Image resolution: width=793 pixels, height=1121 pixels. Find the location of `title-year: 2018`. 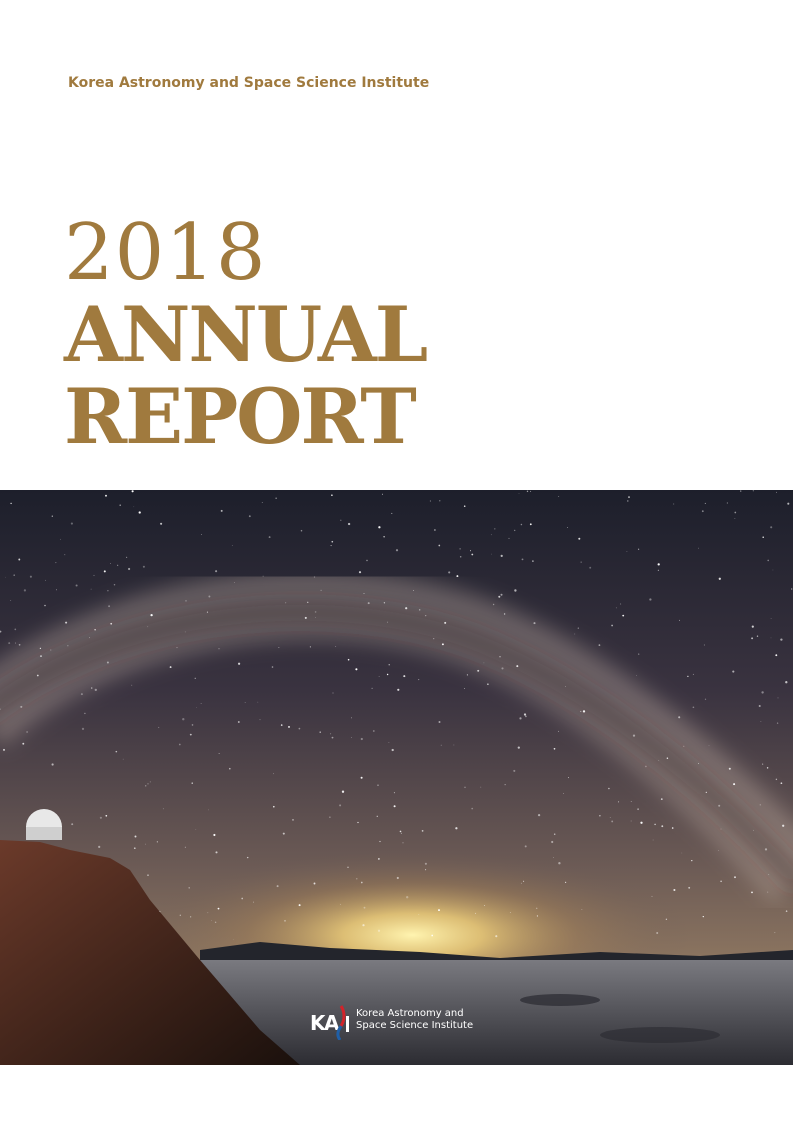

title-year: 2018 is located at coordinates (165, 253).